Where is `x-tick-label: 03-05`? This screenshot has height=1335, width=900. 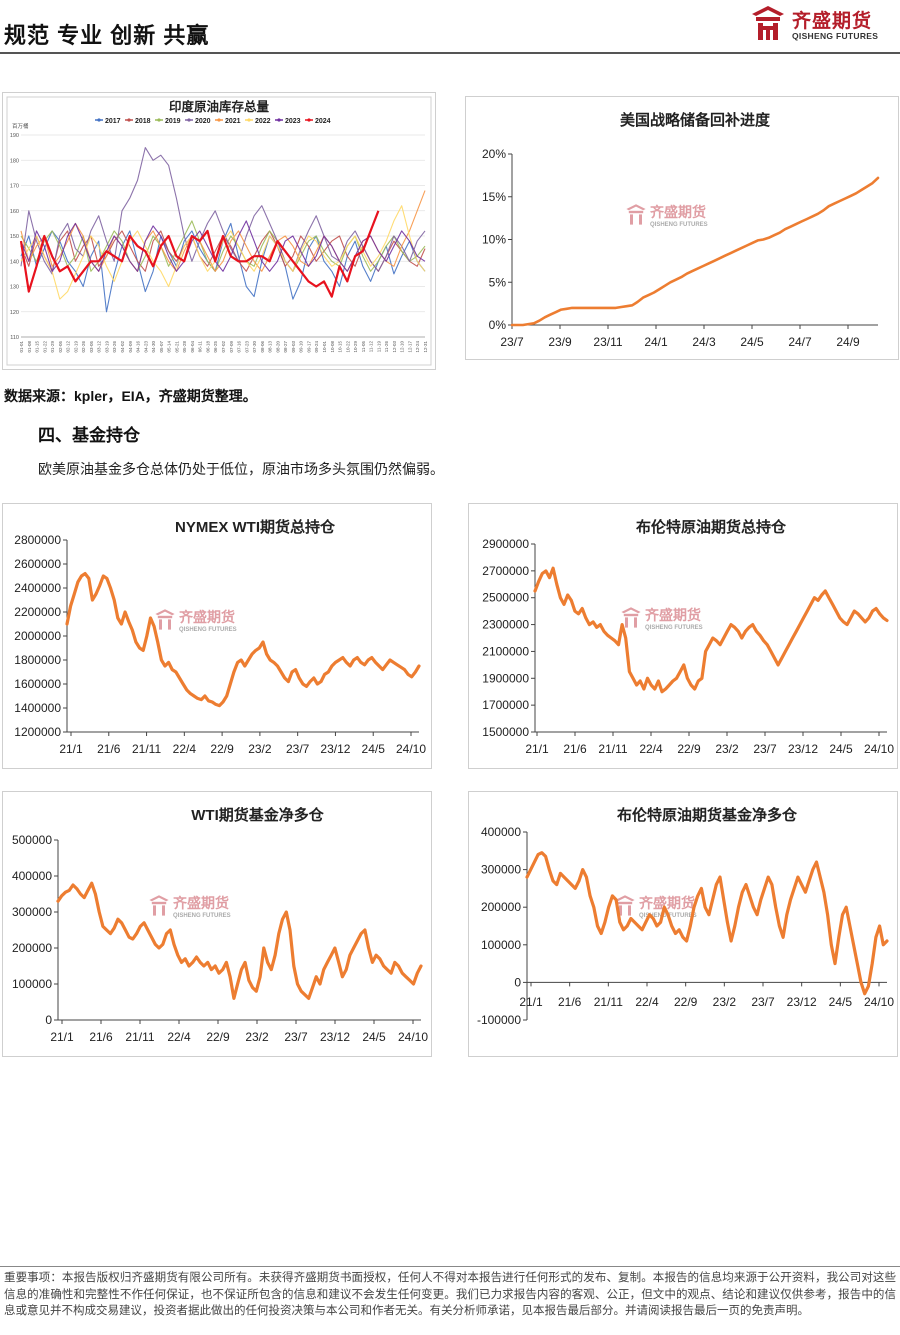
x-tick-label: 03-05 is located at coordinates (91, 347).